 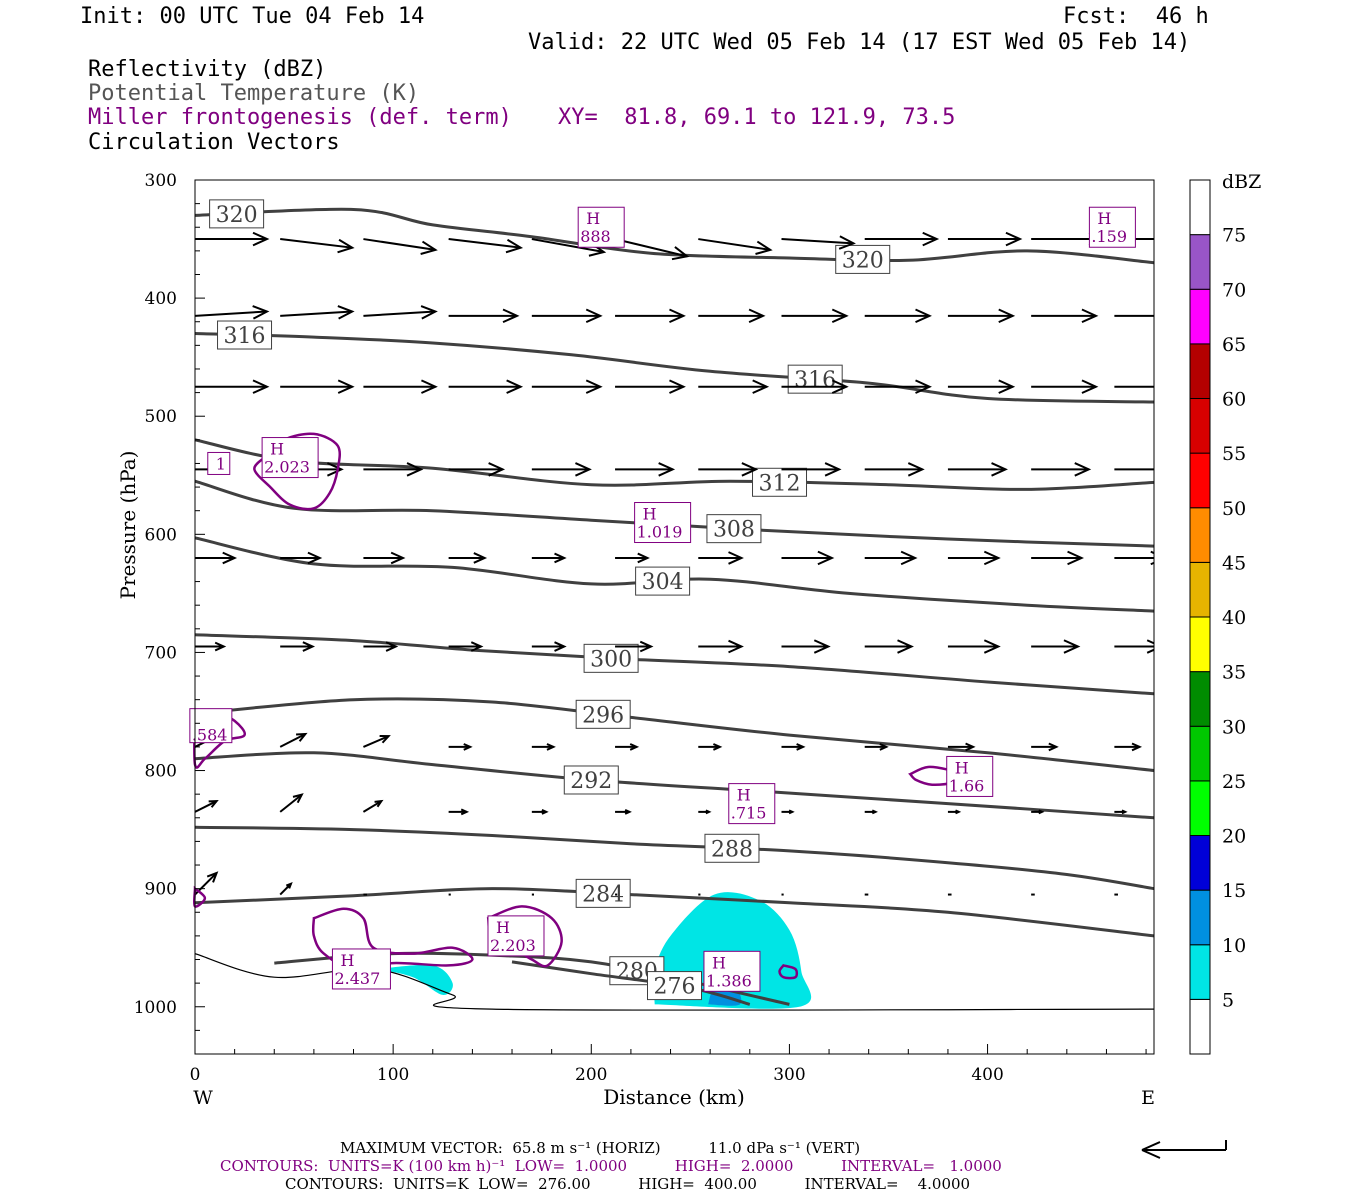 What do you see at coordinates (207, 69) in the screenshot?
I see `field-reflectivity: Reflectivity (dBZ)` at bounding box center [207, 69].